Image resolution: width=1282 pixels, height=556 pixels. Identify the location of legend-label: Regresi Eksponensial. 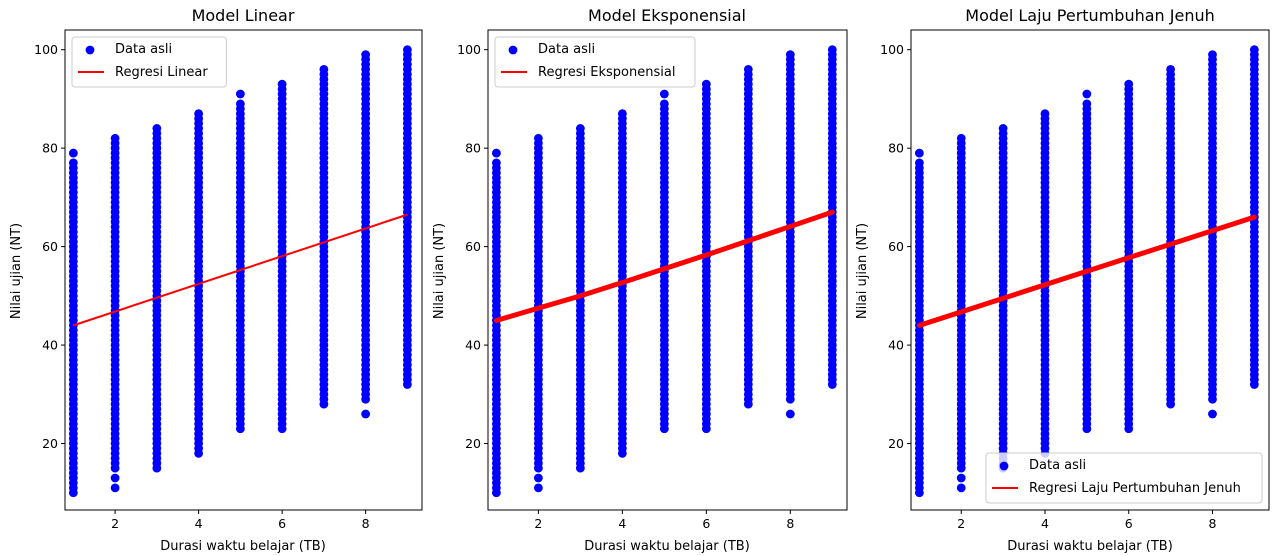
(606, 72).